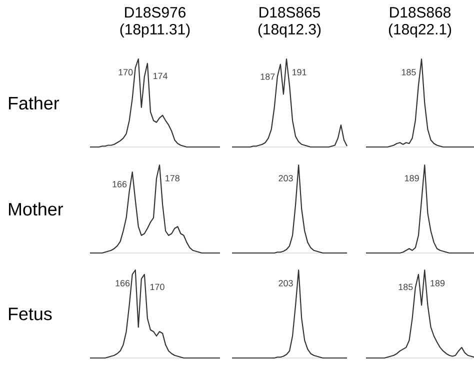 The height and width of the screenshot is (366, 474). Describe the element at coordinates (420, 12) in the screenshot. I see `chart-title: D18S868` at that location.